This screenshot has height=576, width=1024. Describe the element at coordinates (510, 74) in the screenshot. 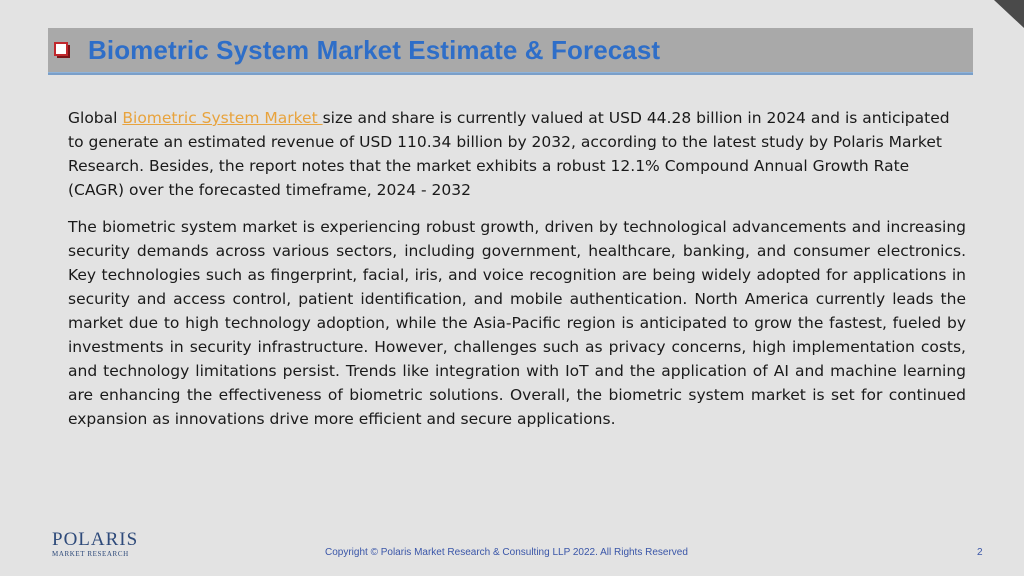

I see `title-divider` at that location.